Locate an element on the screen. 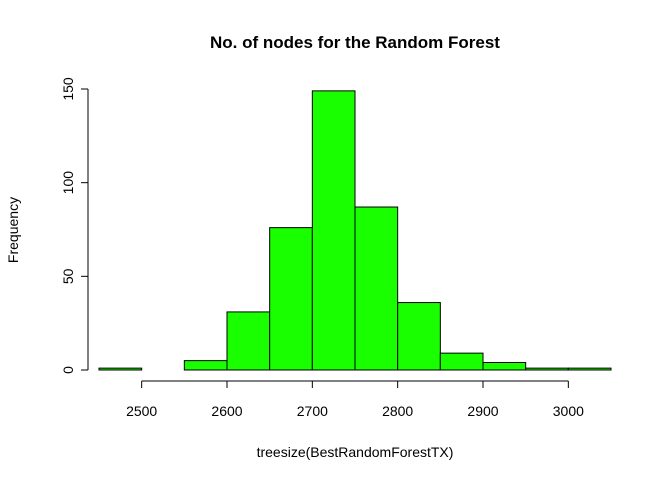  x-tick-label: 3000 is located at coordinates (568, 411).